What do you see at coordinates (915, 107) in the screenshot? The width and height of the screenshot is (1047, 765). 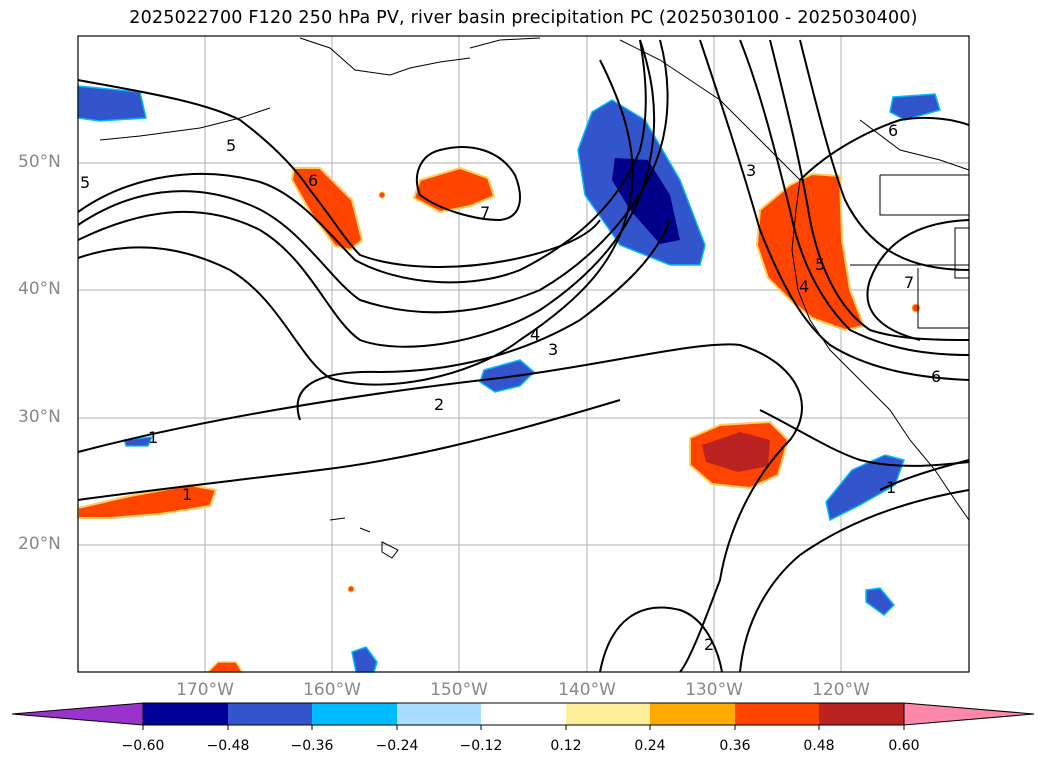 I see `blue-region-ne` at bounding box center [915, 107].